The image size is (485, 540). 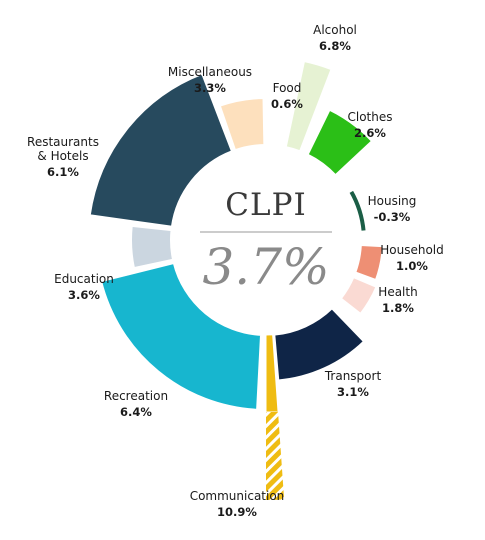 I want to click on label-clothes: Clothes, so click(x=370, y=117).